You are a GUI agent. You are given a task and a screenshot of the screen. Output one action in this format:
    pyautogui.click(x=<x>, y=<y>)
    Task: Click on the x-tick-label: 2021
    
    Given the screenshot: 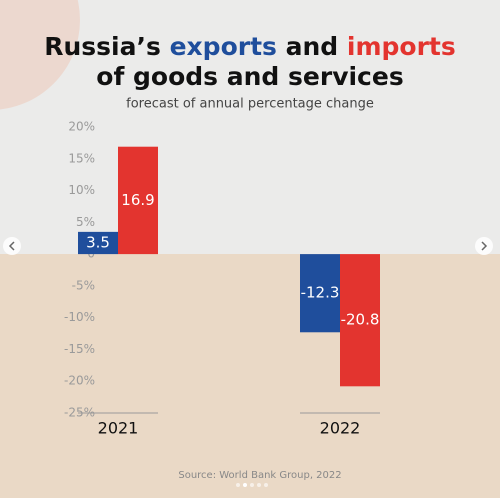 What is the action you would take?
    pyautogui.click(x=118, y=428)
    